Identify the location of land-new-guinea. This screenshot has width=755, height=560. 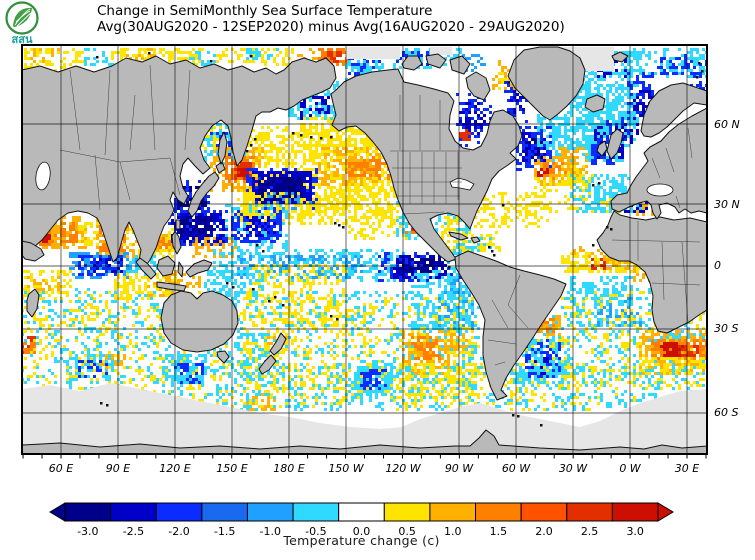
(199, 268).